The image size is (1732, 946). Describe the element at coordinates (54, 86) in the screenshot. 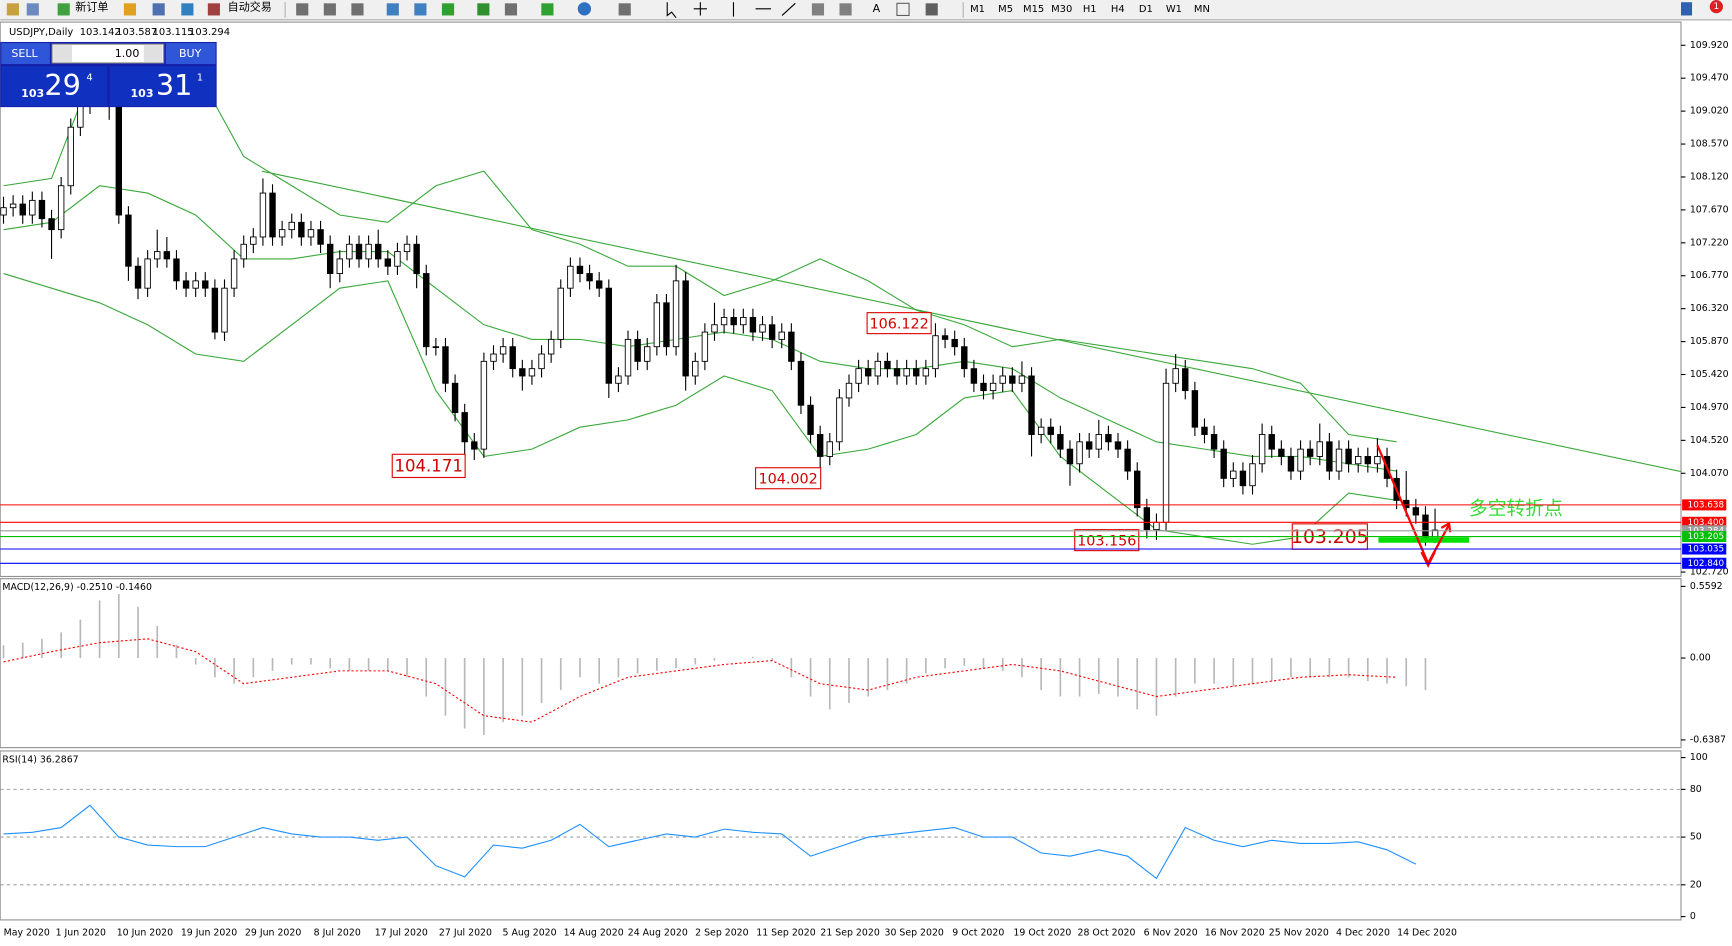

I see `bid-box` at that location.